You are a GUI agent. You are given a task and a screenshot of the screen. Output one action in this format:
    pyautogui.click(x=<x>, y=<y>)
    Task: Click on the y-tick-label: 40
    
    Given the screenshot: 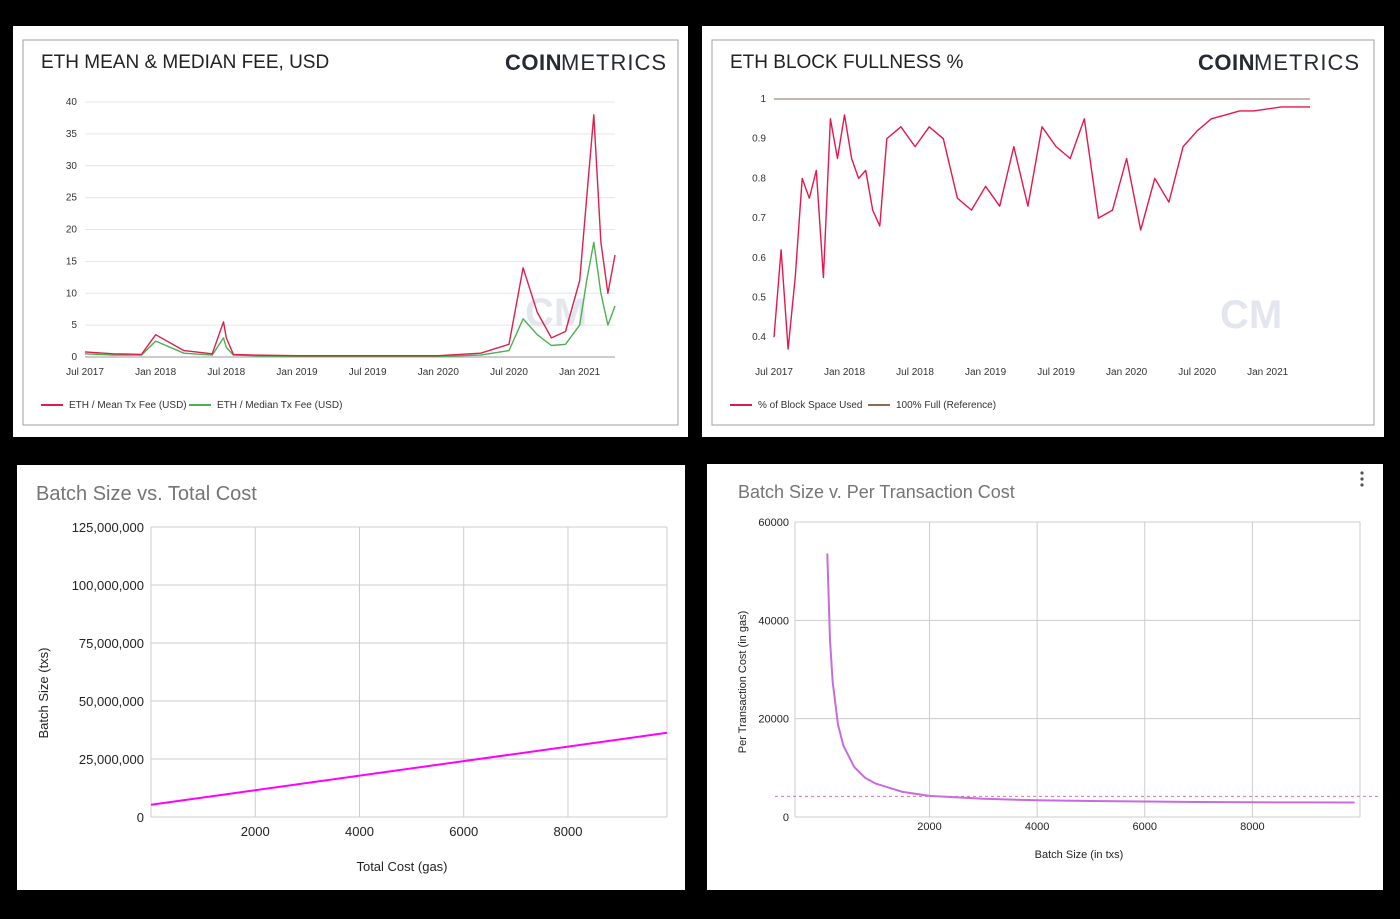 What is the action you would take?
    pyautogui.click(x=72, y=102)
    